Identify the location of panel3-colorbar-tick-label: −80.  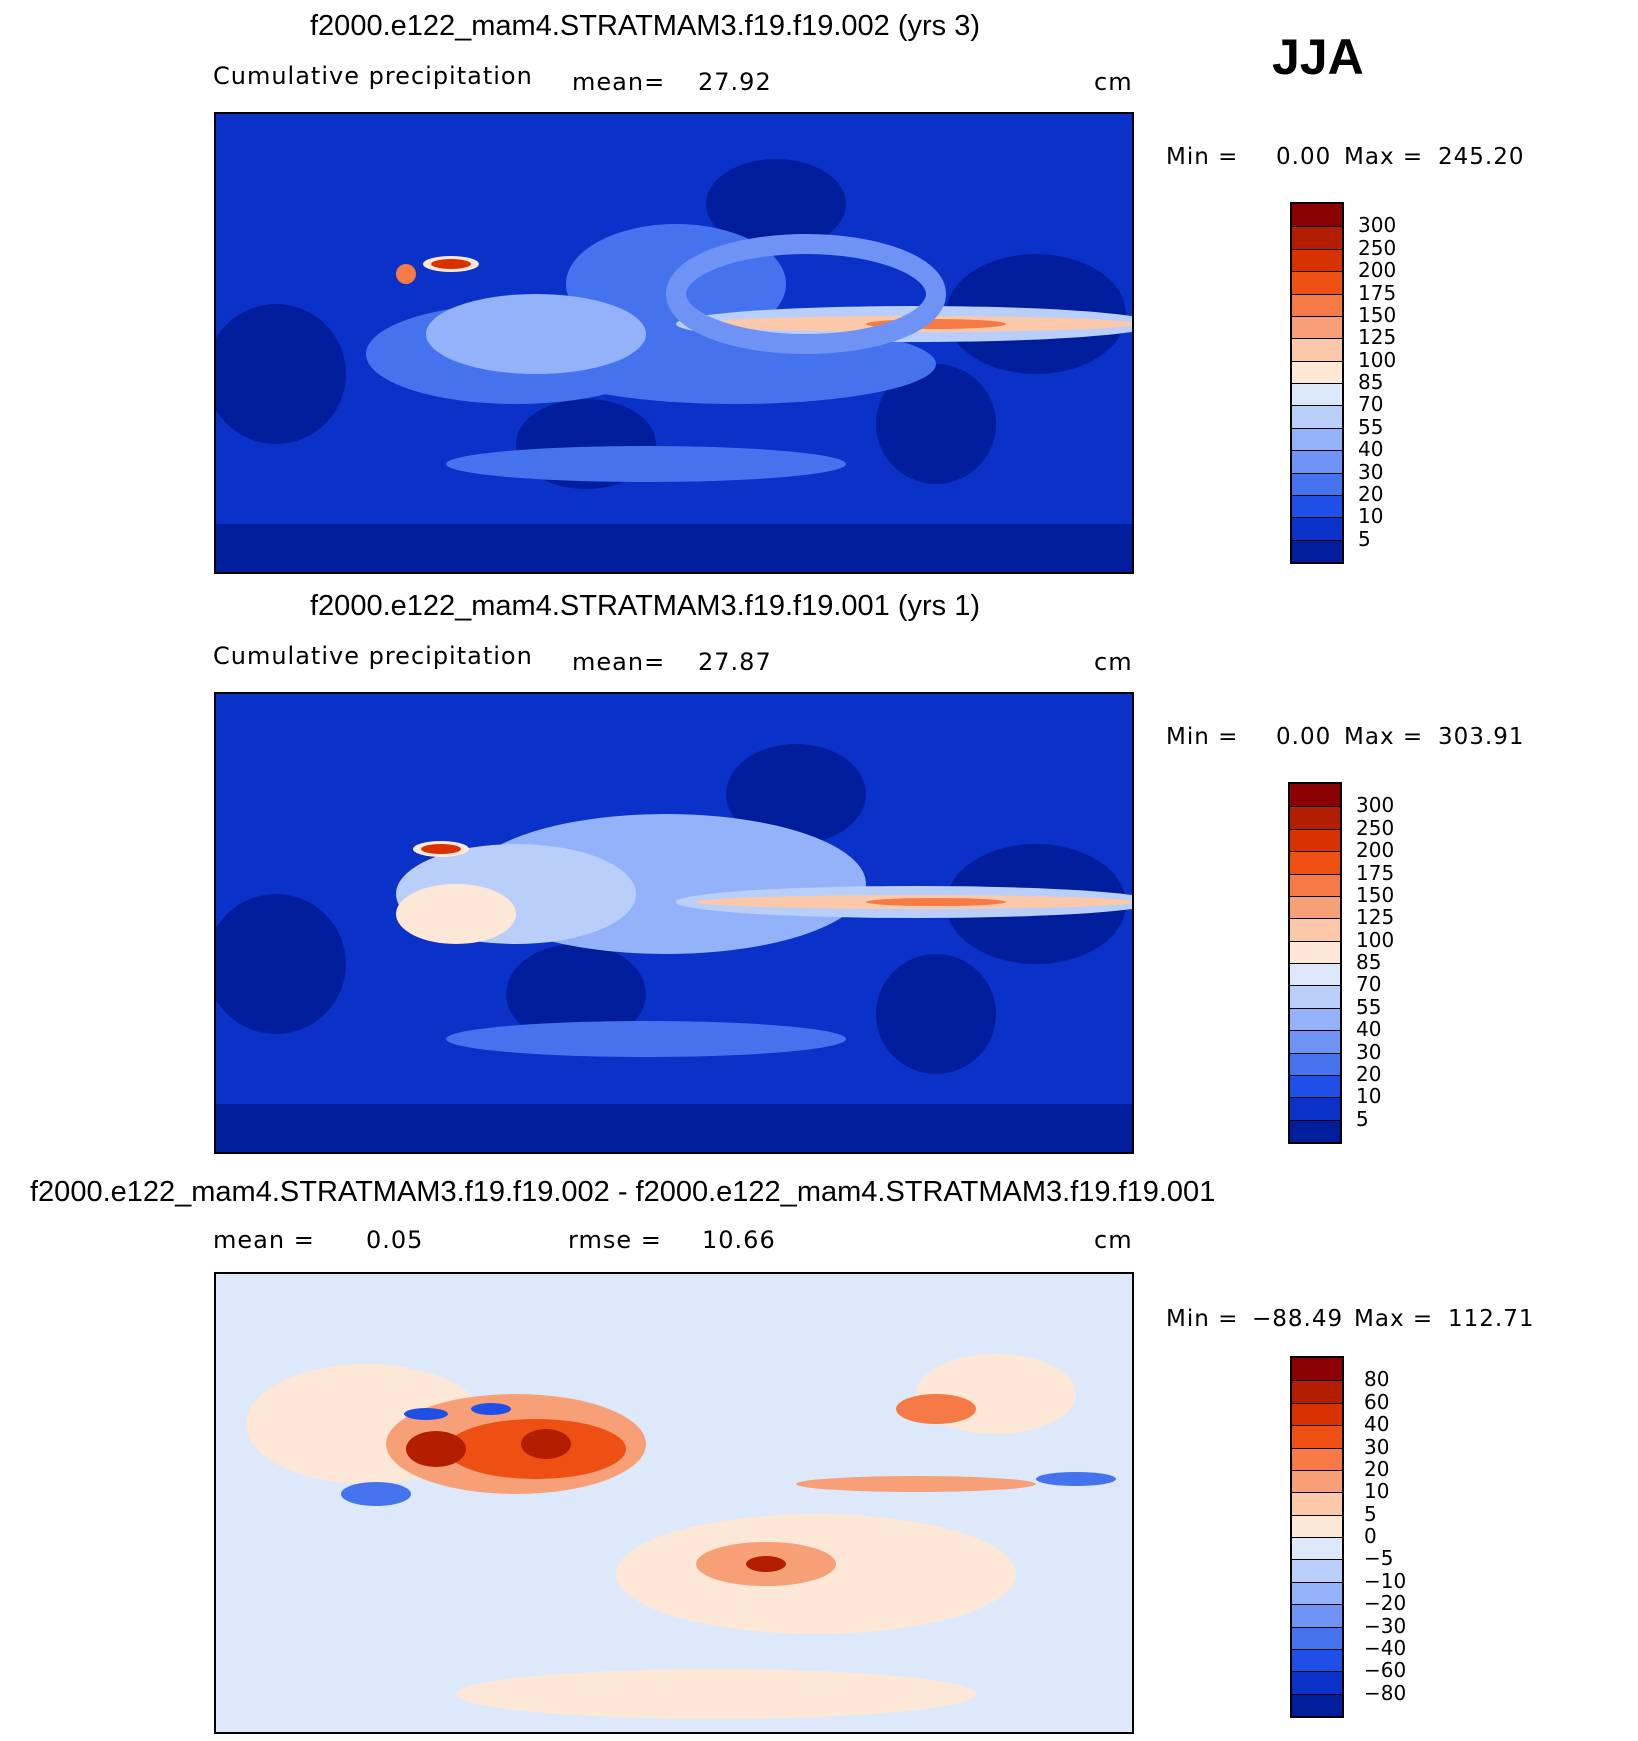
(1385, 1692).